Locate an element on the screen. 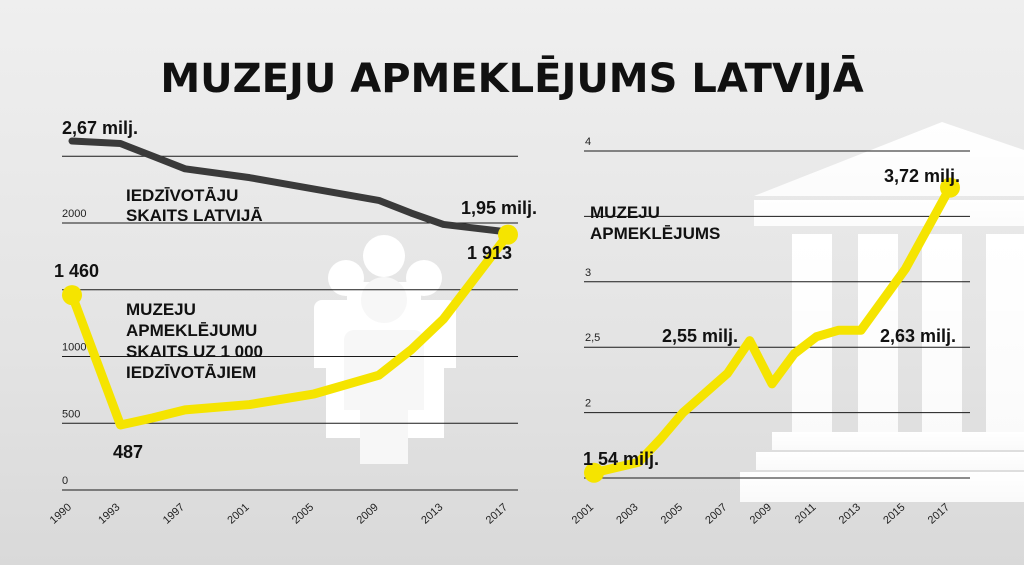  visits-end-label: 1 913 is located at coordinates (489, 253).